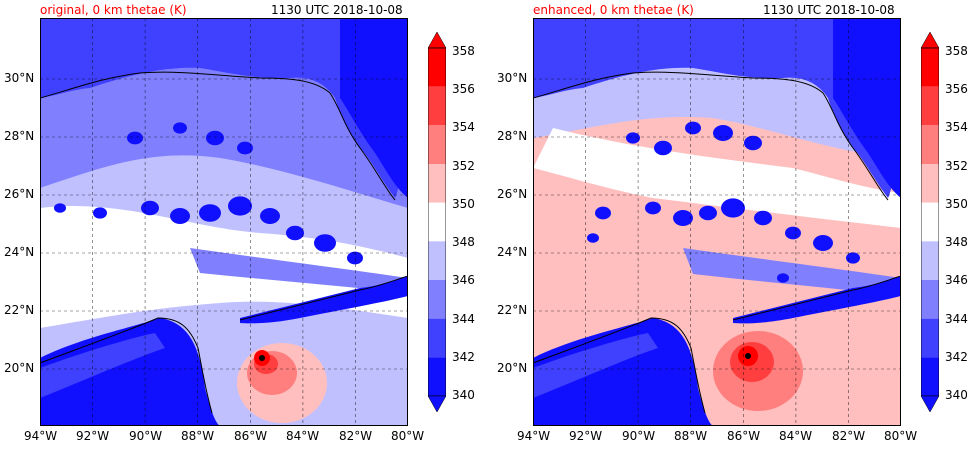  I want to click on colorbar-tick-label: 356, so click(463, 89).